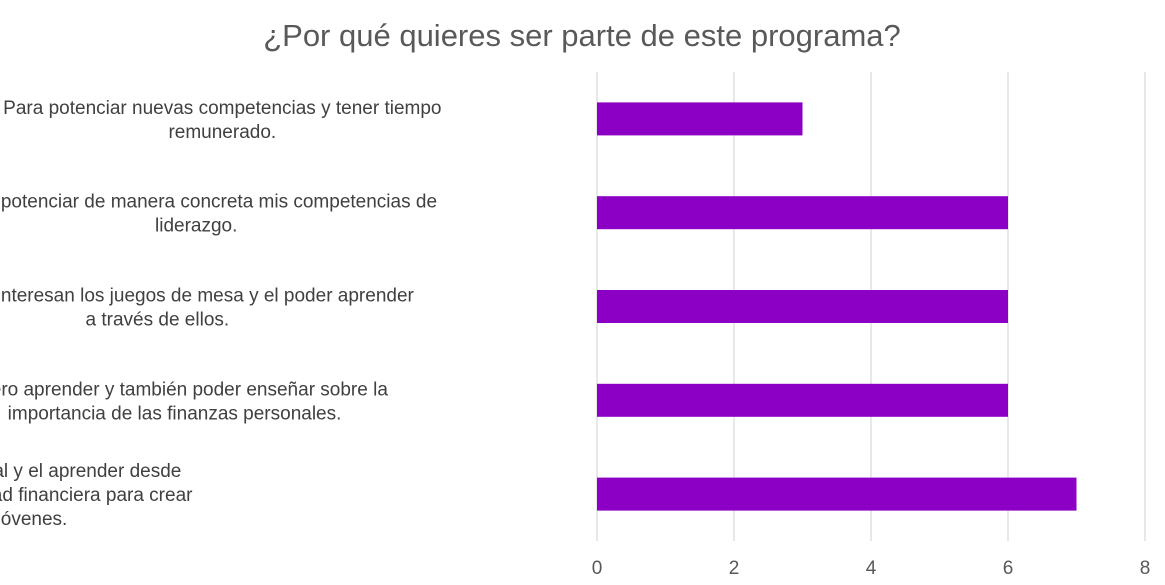 Image resolution: width=1165 pixels, height=585 pixels. What do you see at coordinates (222, 132) in the screenshot?
I see `category-label-line: remunerado.` at bounding box center [222, 132].